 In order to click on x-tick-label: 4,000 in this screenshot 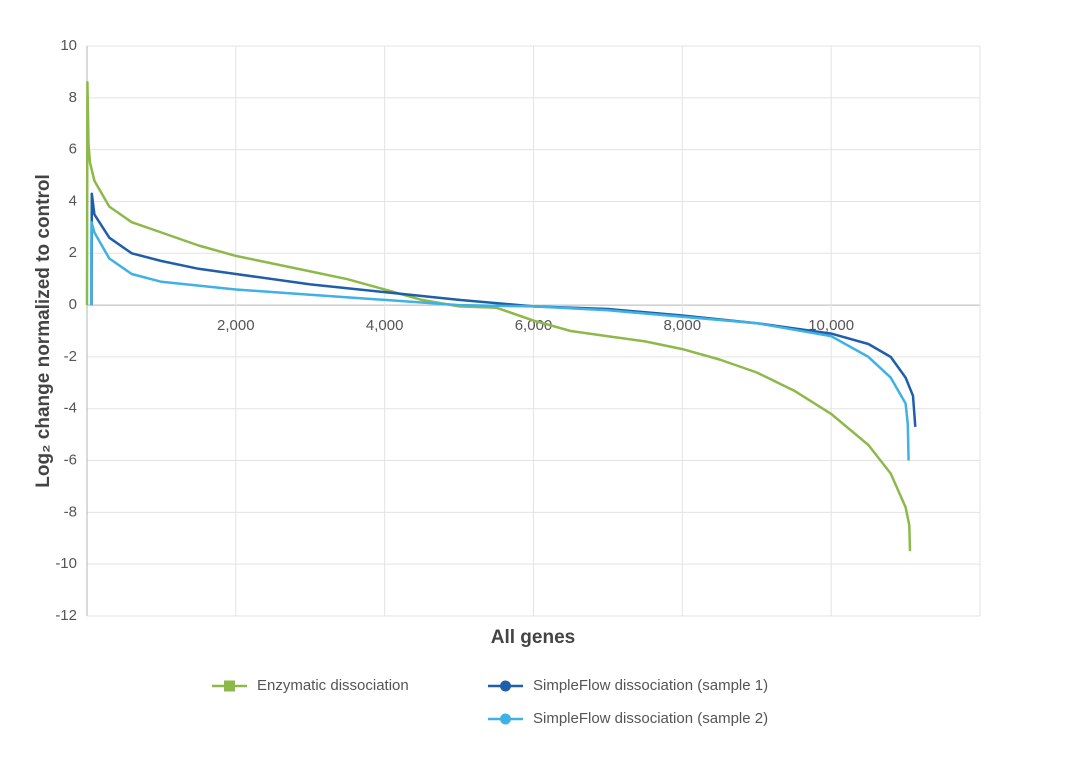, I will do `click(385, 325)`.